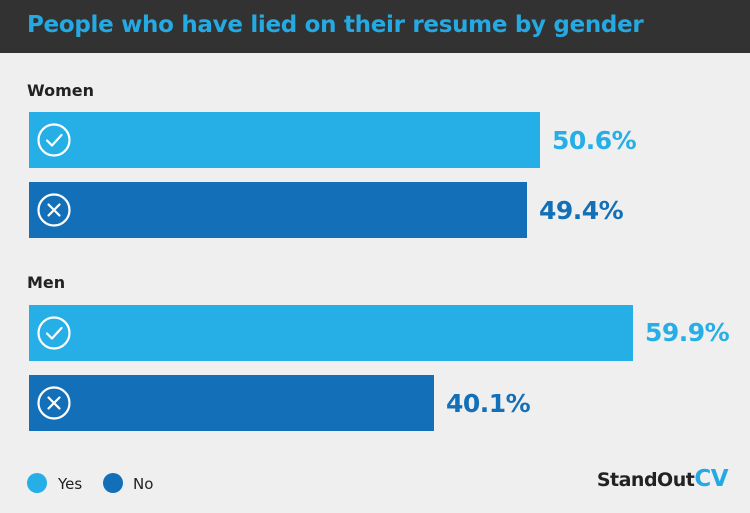 This screenshot has height=513, width=750. What do you see at coordinates (278, 210) in the screenshot?
I see `bar-women-no` at bounding box center [278, 210].